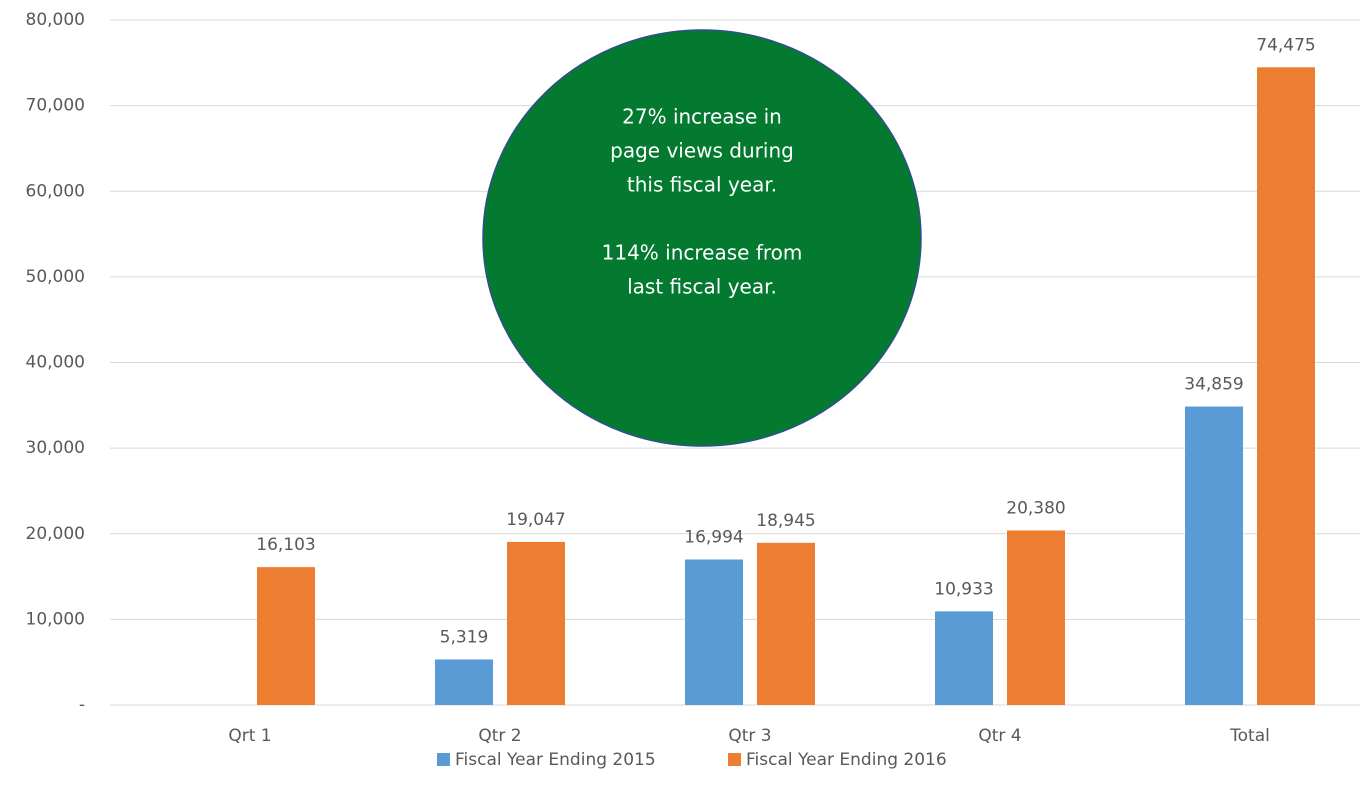  What do you see at coordinates (535, 520) in the screenshot?
I see `data-label: 19,047` at bounding box center [535, 520].